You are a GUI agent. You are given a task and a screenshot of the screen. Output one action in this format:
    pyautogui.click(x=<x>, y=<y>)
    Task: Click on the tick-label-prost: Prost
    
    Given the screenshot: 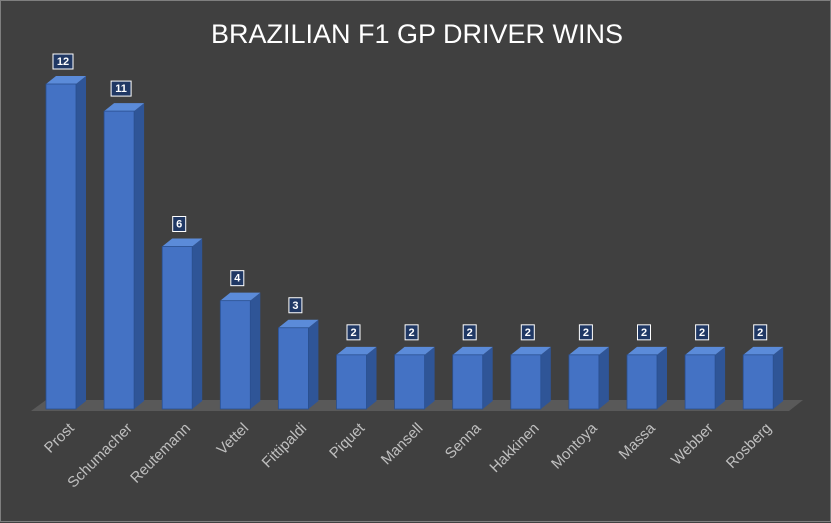 What is the action you would take?
    pyautogui.click(x=59, y=437)
    